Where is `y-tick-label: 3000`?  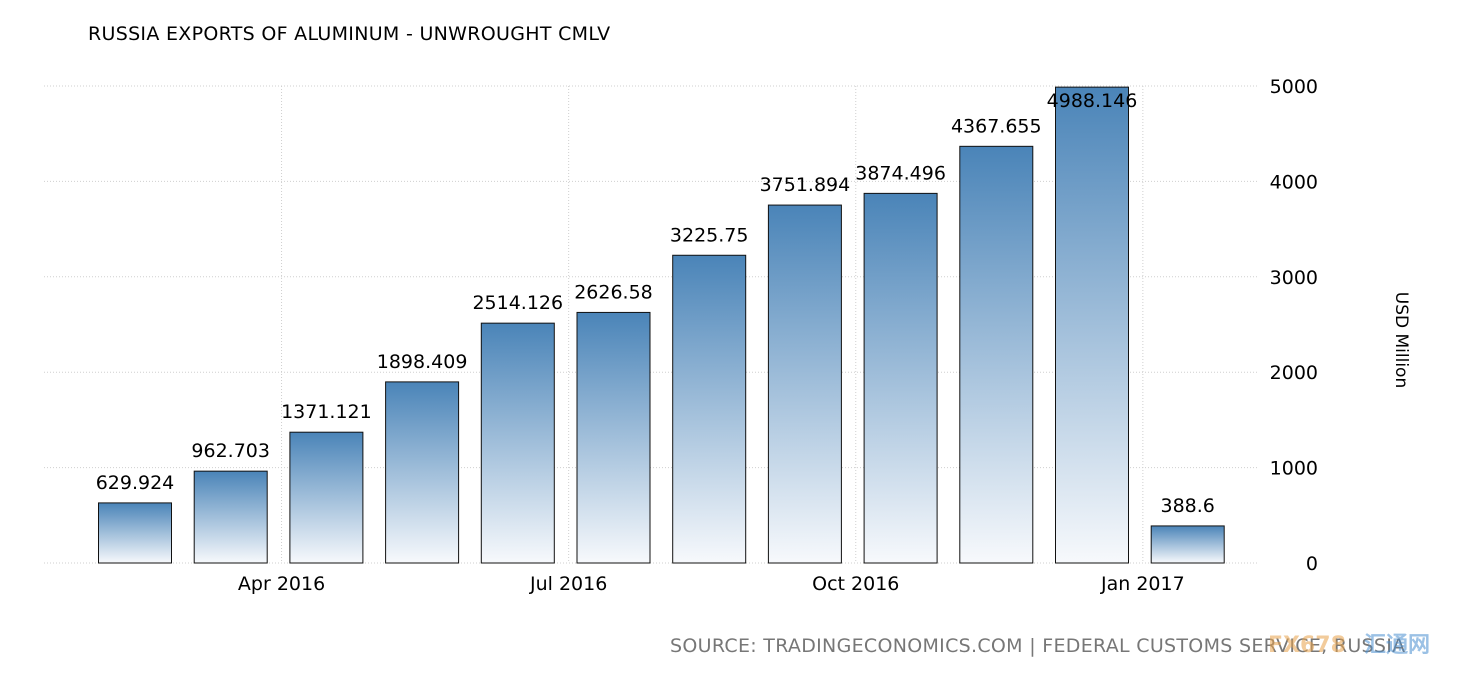
y-tick-label: 3000 is located at coordinates (1294, 278).